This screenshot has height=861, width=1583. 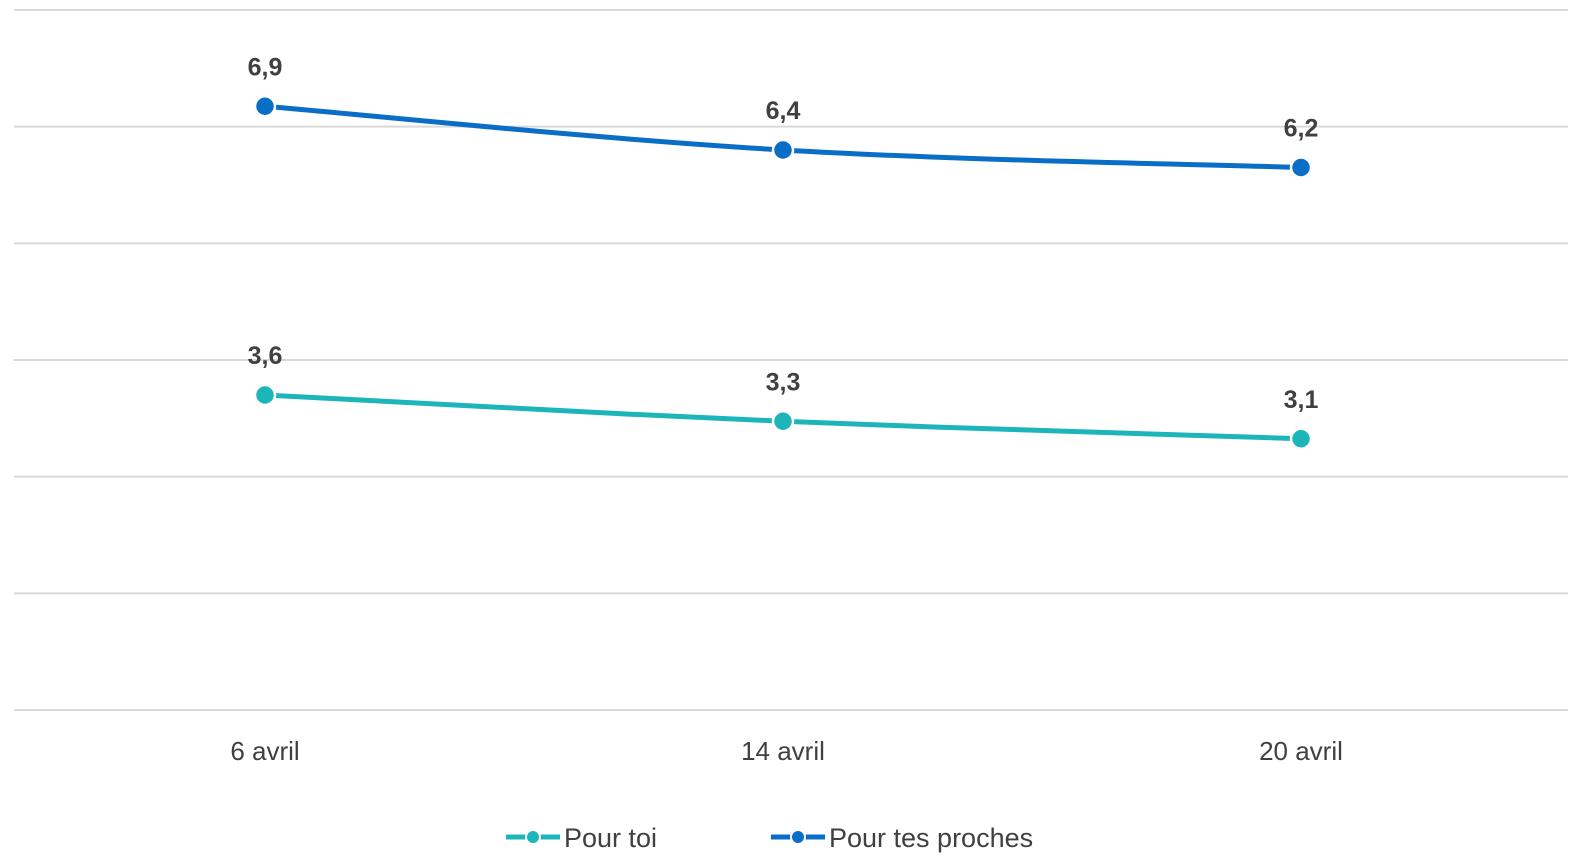 What do you see at coordinates (1301, 129) in the screenshot?
I see `data-label: 6,2` at bounding box center [1301, 129].